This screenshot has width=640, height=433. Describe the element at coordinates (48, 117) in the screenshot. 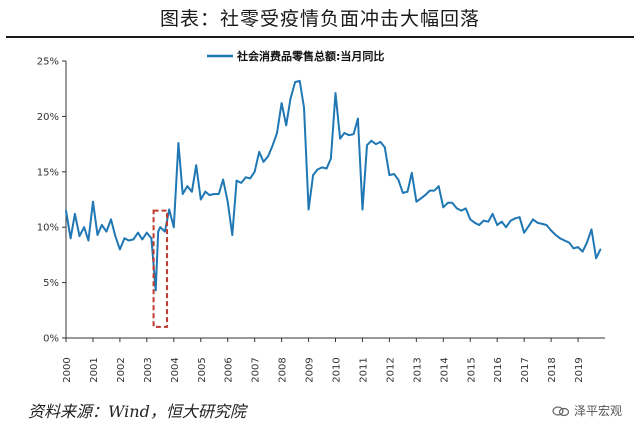

I see `y-tick-label: 20%` at that location.